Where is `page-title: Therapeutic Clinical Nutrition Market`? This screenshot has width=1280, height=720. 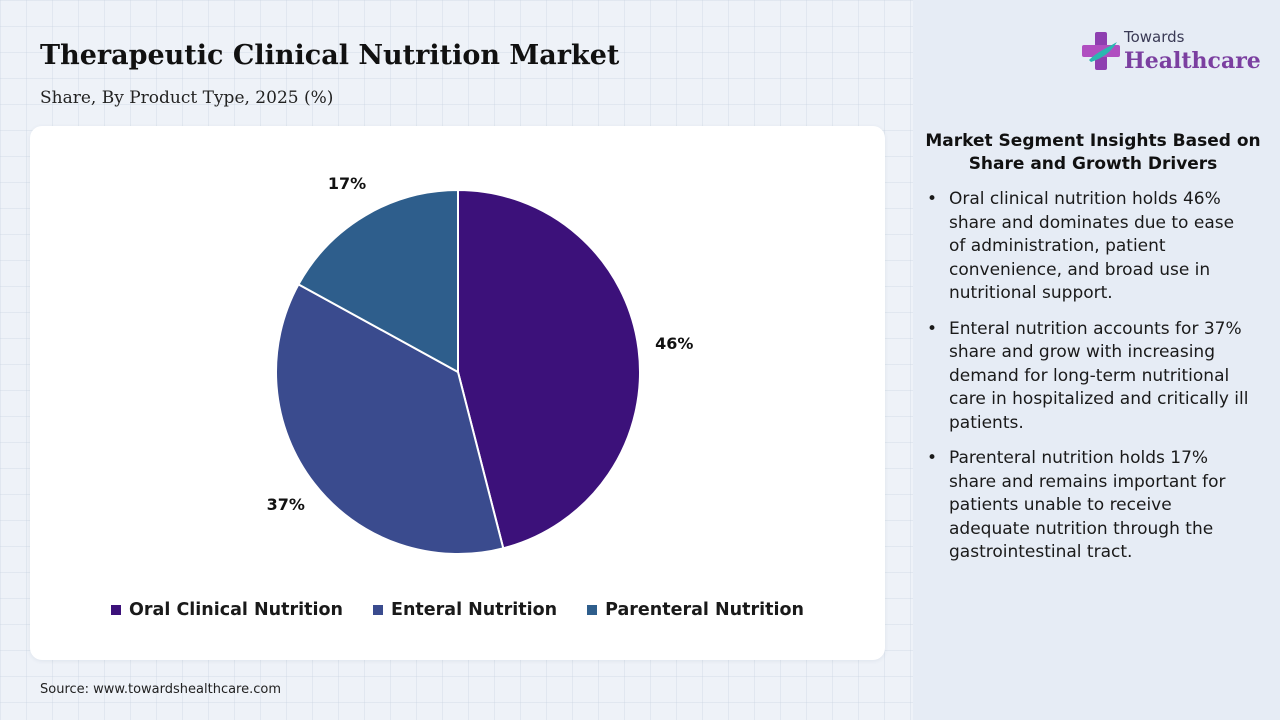 page-title: Therapeutic Clinical Nutrition Market is located at coordinates (330, 55).